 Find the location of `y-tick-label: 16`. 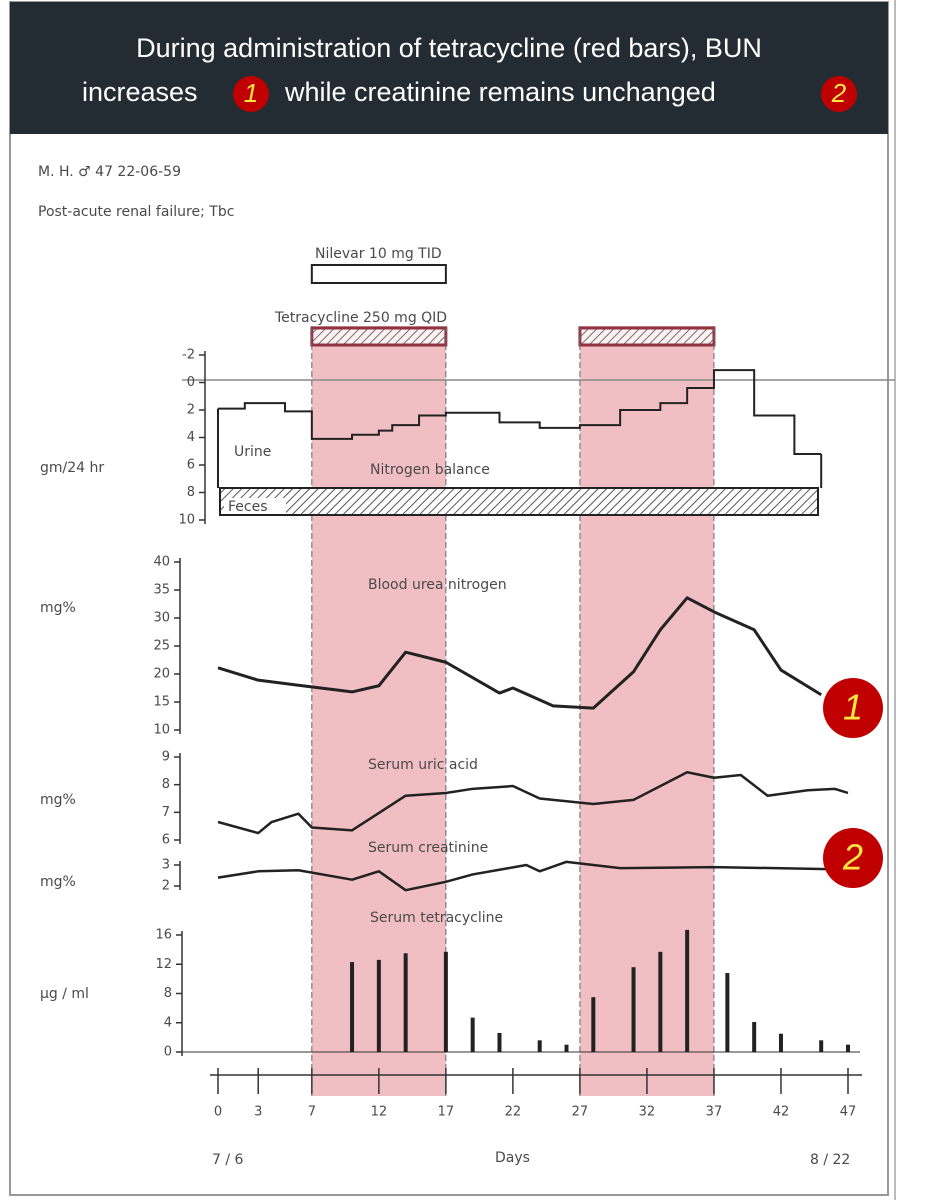

y-tick-label: 16 is located at coordinates (163, 935).